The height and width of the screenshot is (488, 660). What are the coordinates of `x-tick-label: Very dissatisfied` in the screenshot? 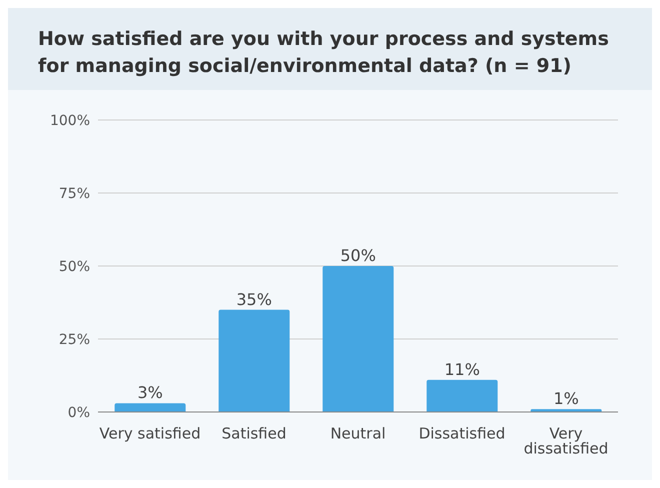 It's located at (566, 441).